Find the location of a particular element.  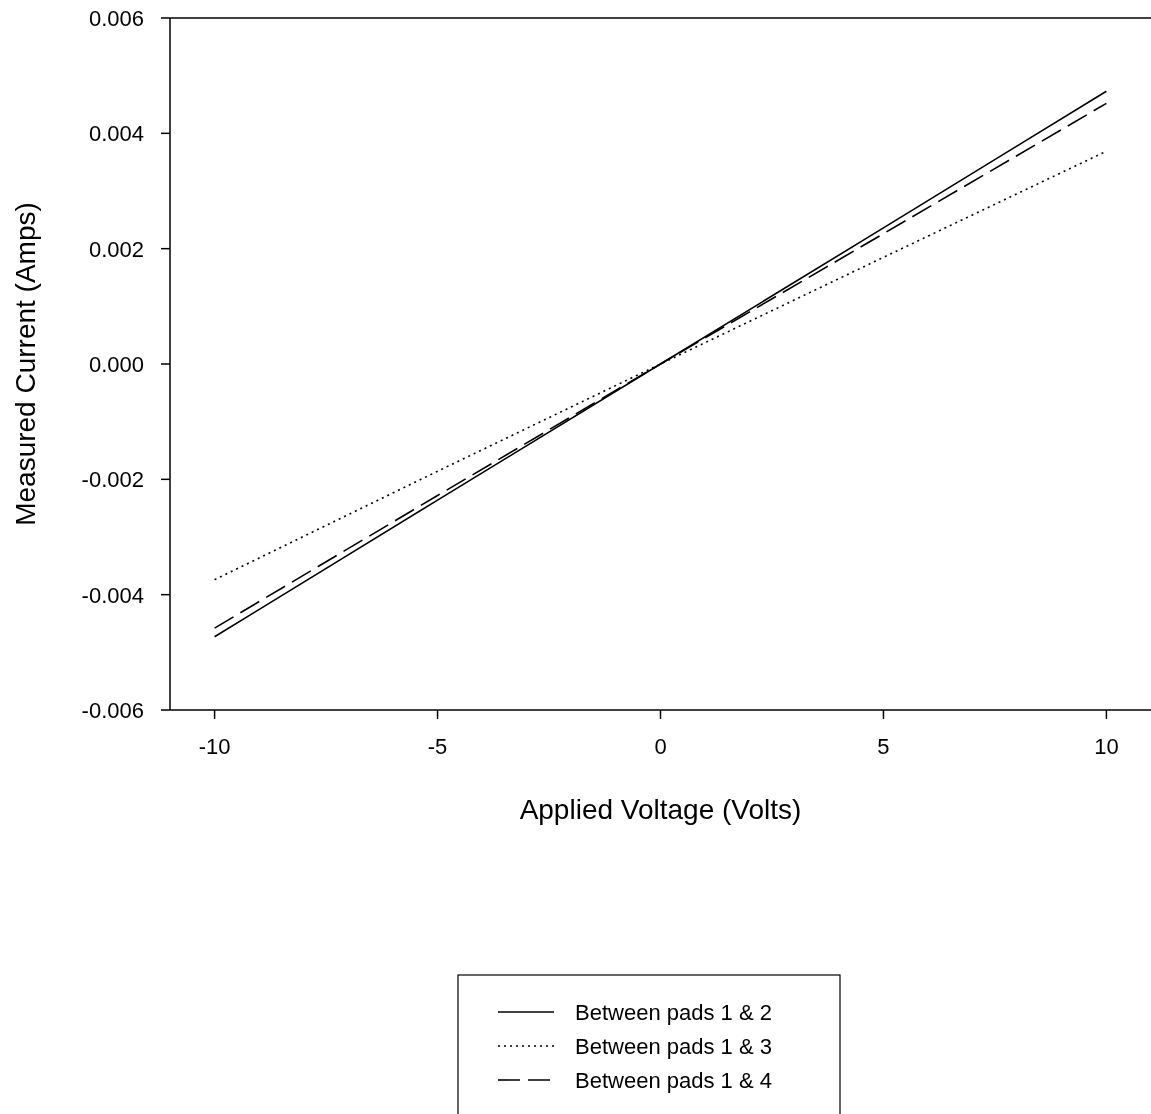

x-tick-label: 10 is located at coordinates (1106, 746).